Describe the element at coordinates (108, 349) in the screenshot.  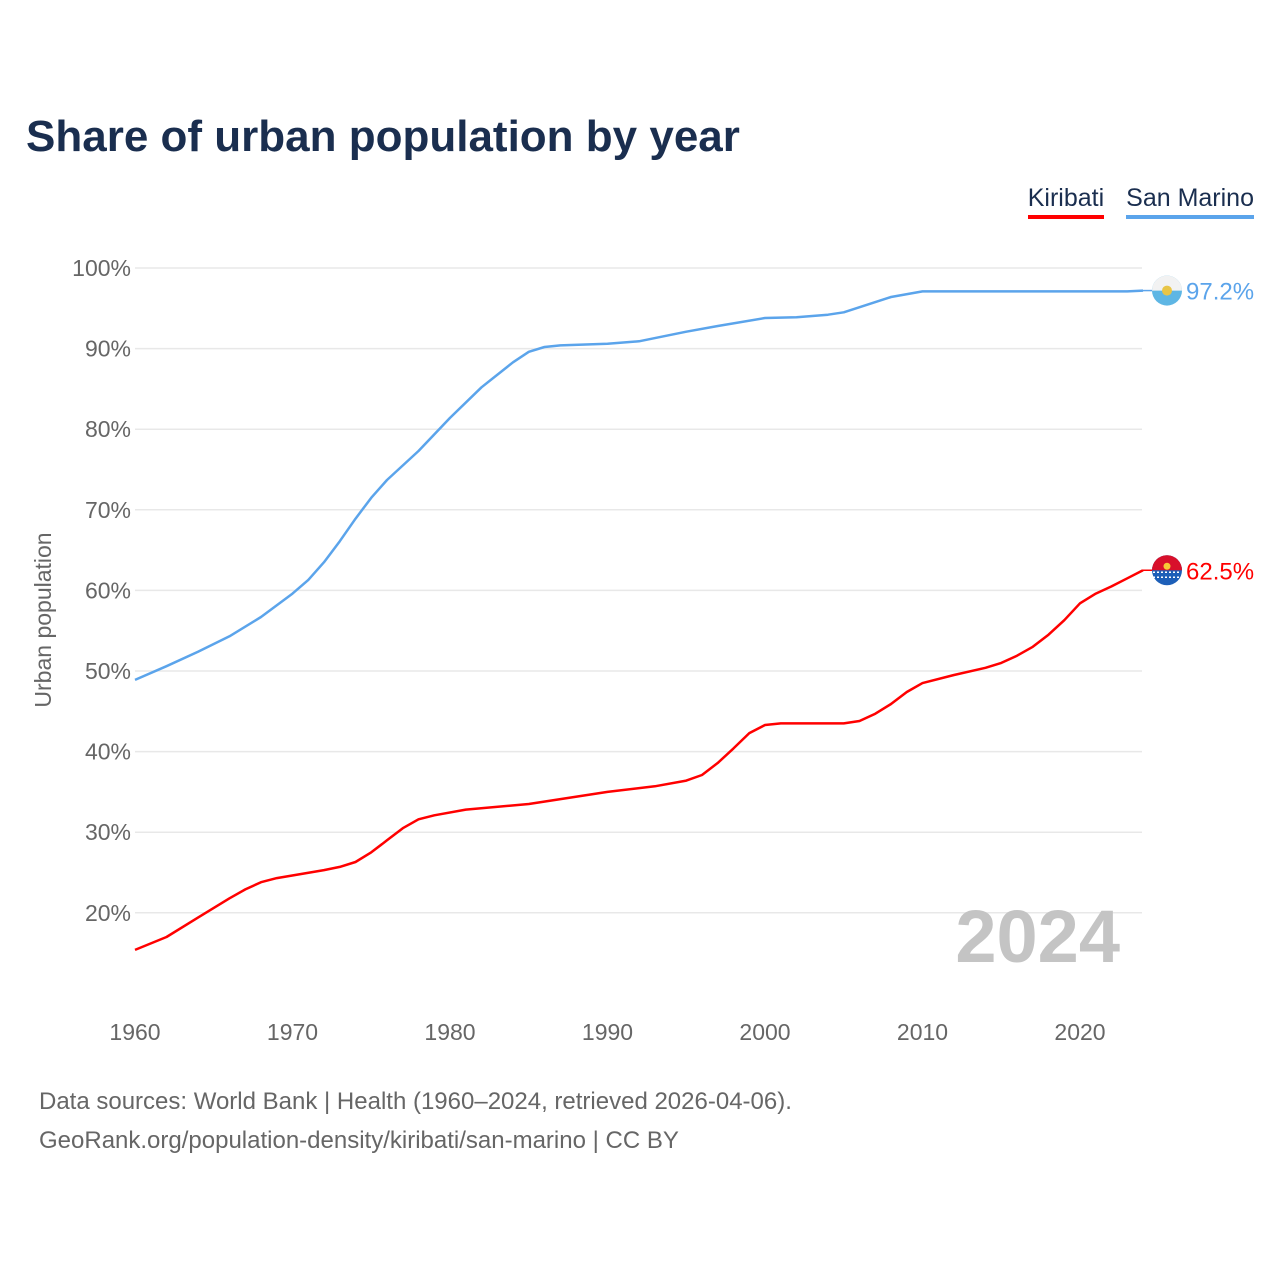
I see `y-tick-label: 90%` at that location.